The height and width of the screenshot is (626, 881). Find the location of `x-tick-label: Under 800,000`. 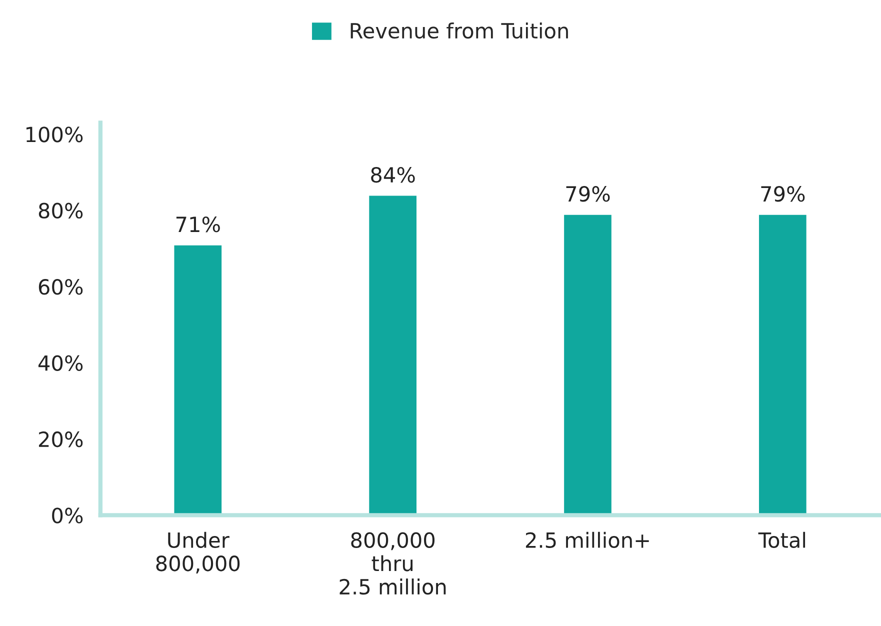

x-tick-label: Under 800,000 is located at coordinates (198, 553).